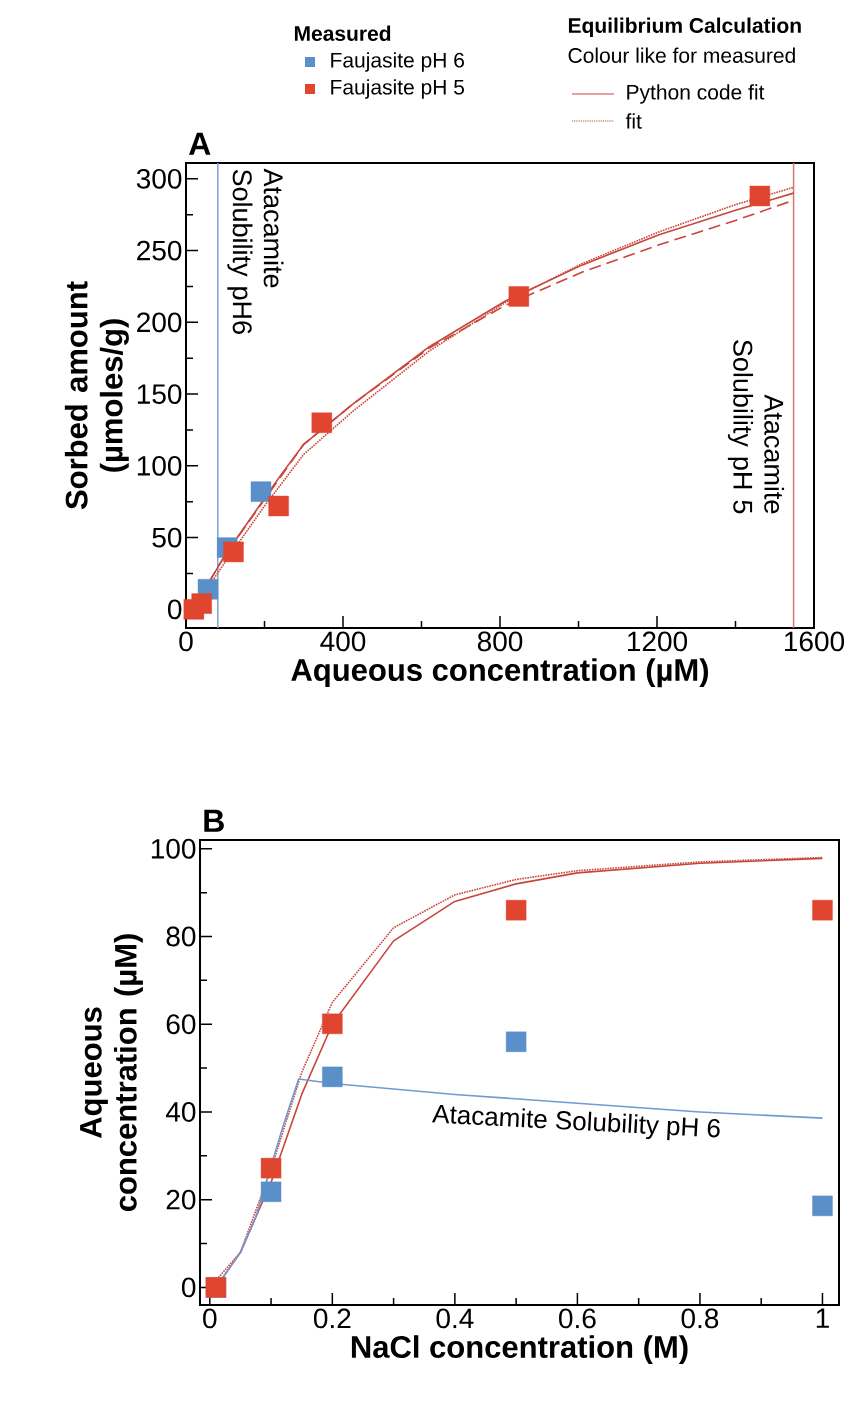 The image size is (855, 1401). I want to click on legend-title: Measured, so click(342, 33).